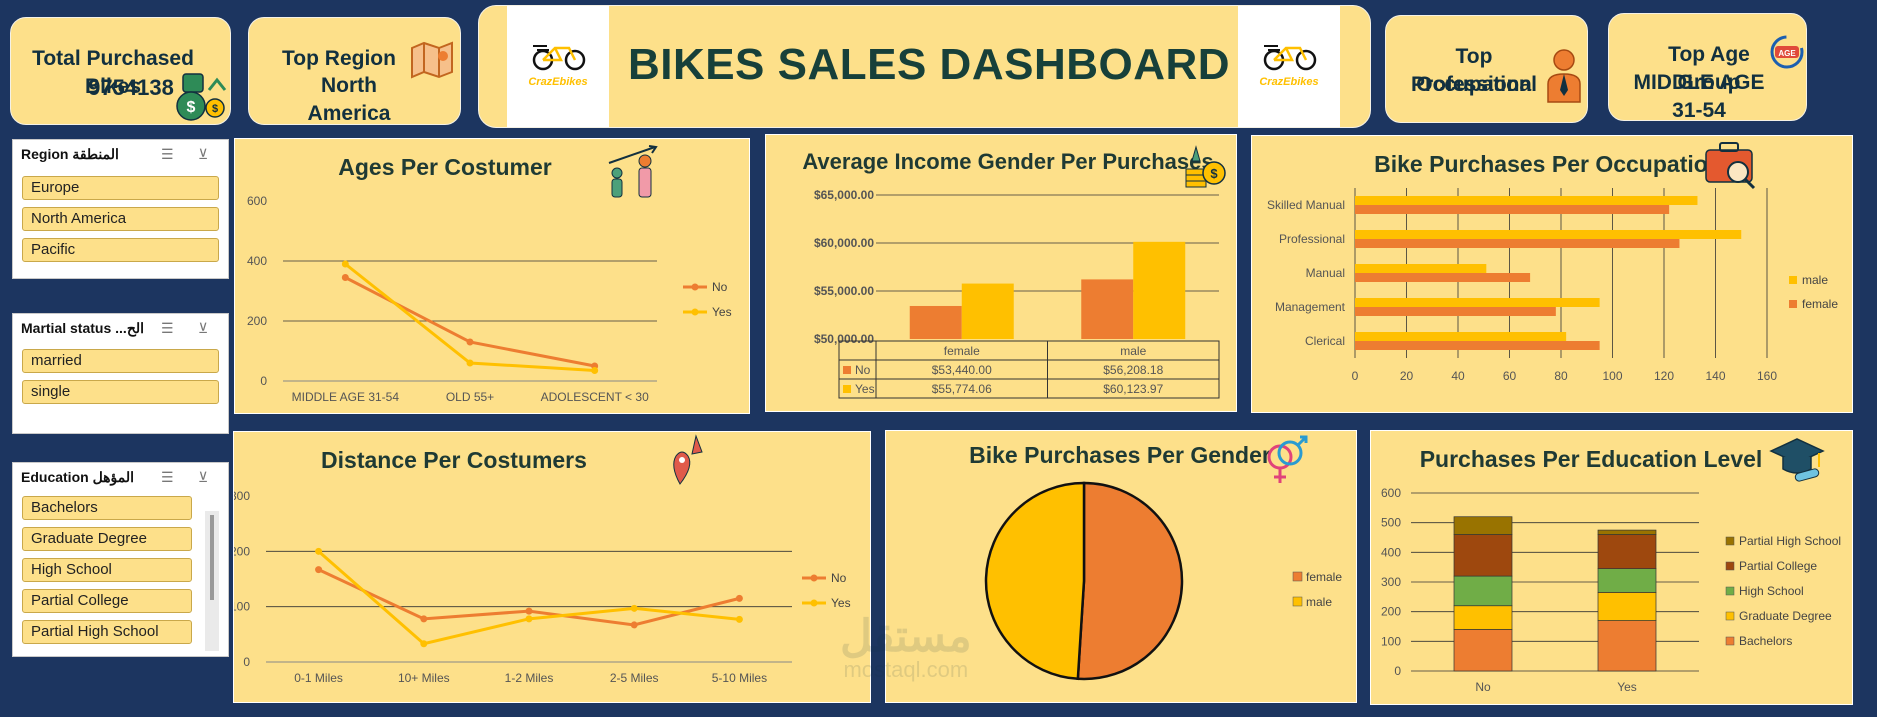 This screenshot has height=717, width=1877. I want to click on kpi-top-occupation-card: Top Occupation Professional, so click(1486, 69).